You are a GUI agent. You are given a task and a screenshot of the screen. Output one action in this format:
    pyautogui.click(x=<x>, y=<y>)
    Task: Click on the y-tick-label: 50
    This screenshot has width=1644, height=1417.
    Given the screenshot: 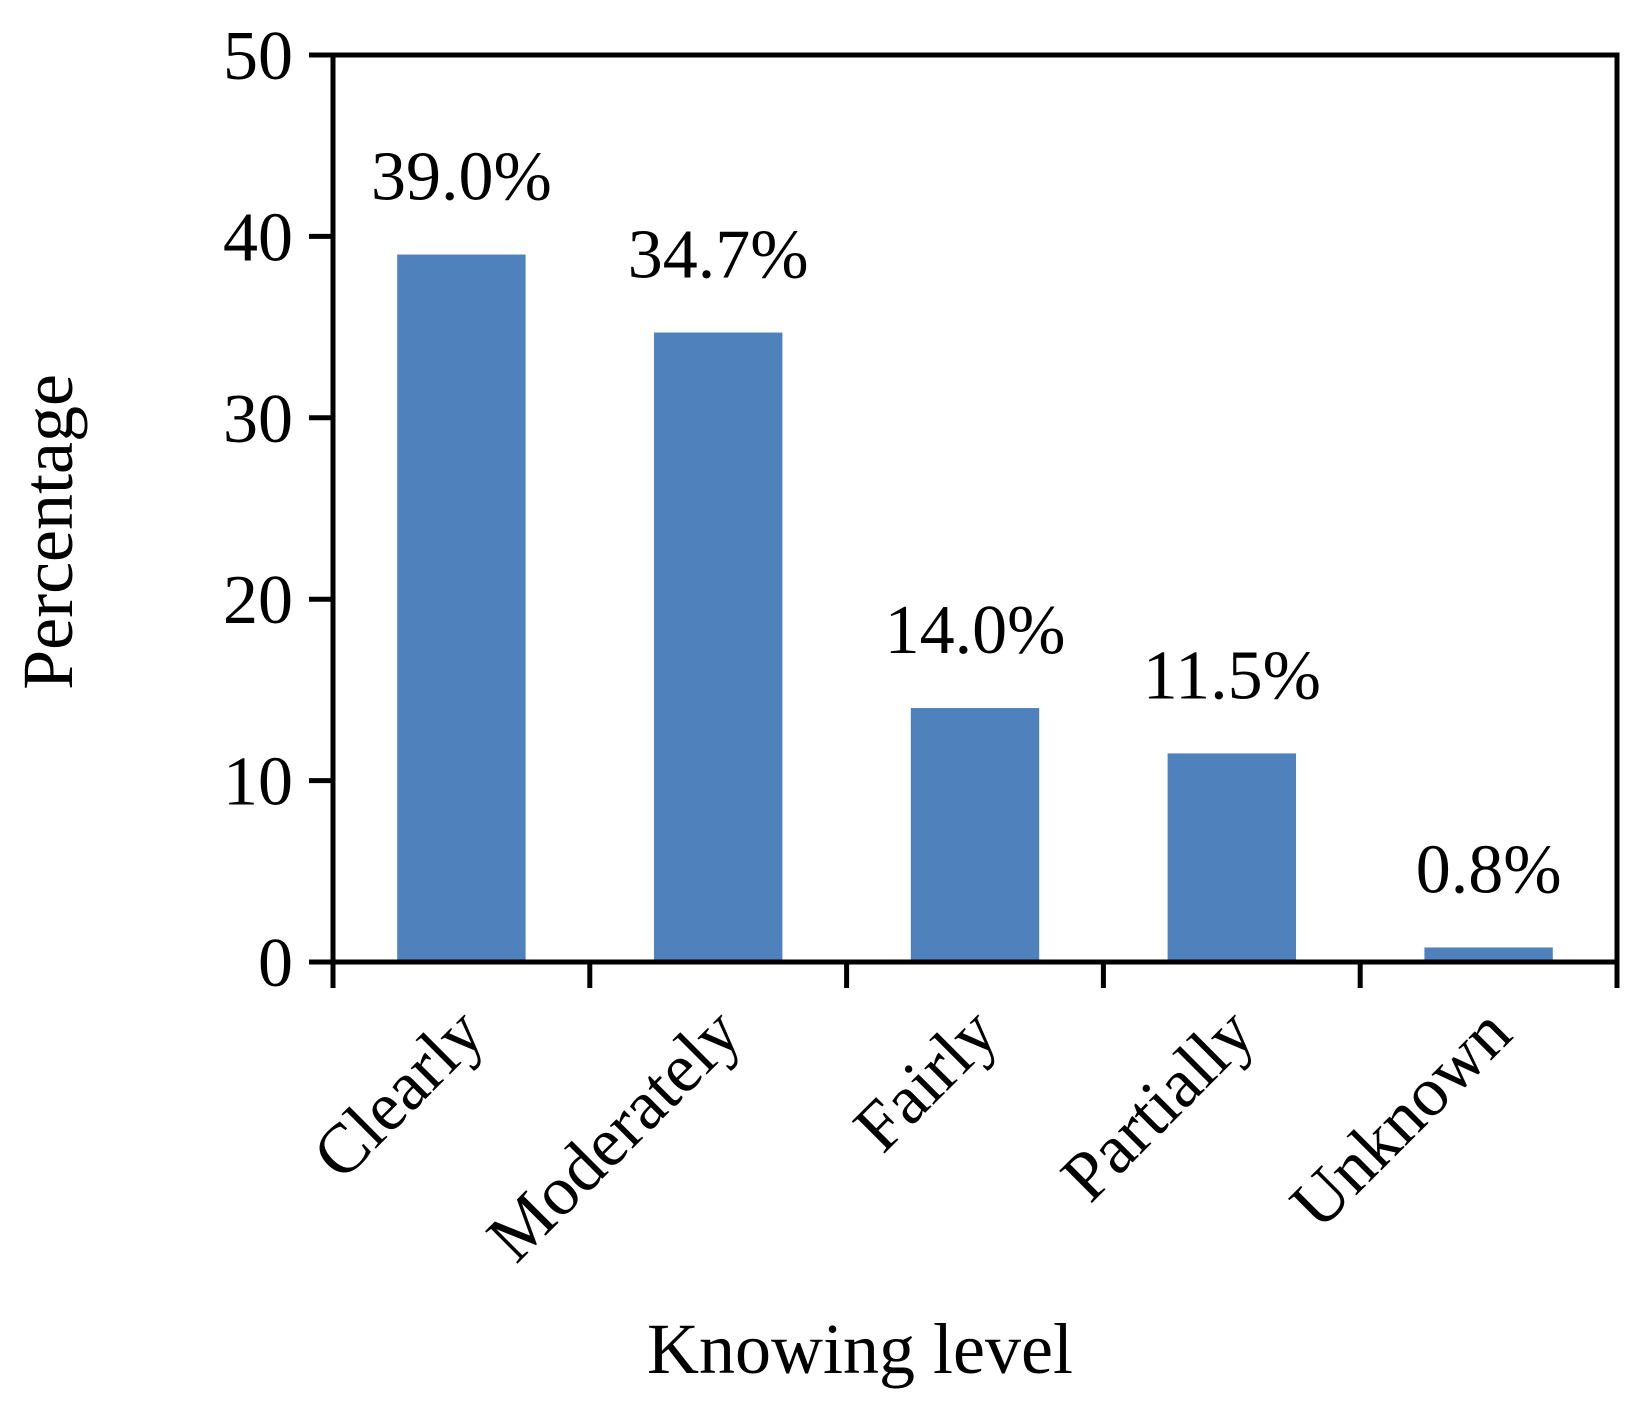 What is the action you would take?
    pyautogui.click(x=258, y=56)
    